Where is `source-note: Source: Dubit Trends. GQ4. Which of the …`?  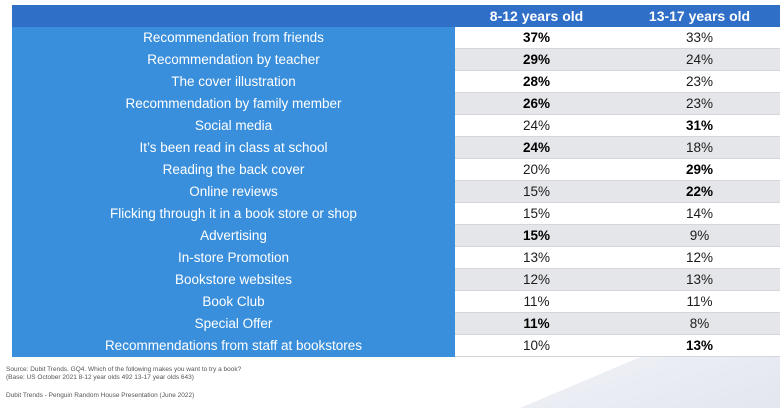
source-note: Source: Dubit Trends. GQ4. Which of the … is located at coordinates (124, 369).